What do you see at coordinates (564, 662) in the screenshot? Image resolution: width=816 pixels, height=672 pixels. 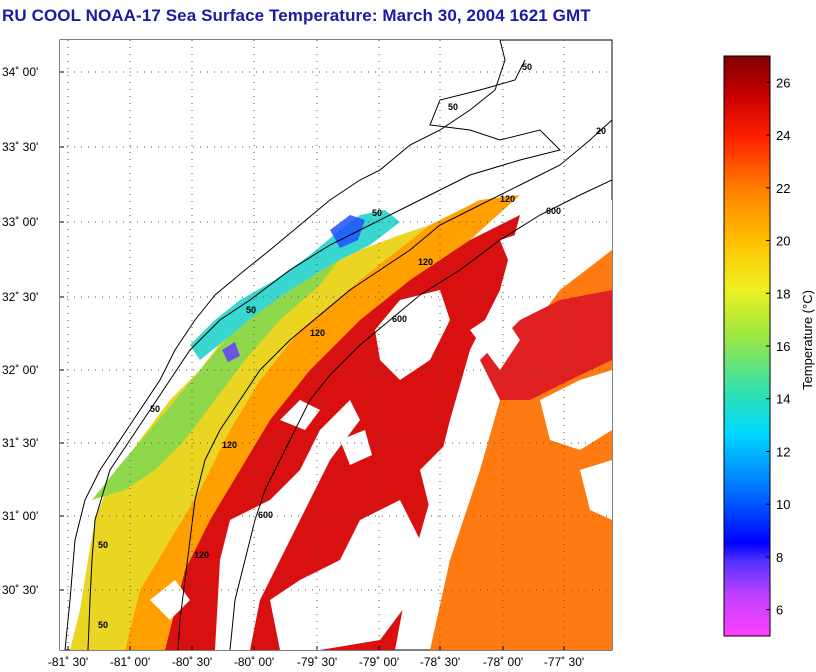 I see `lon-label: -77˚ 30'` at bounding box center [564, 662].